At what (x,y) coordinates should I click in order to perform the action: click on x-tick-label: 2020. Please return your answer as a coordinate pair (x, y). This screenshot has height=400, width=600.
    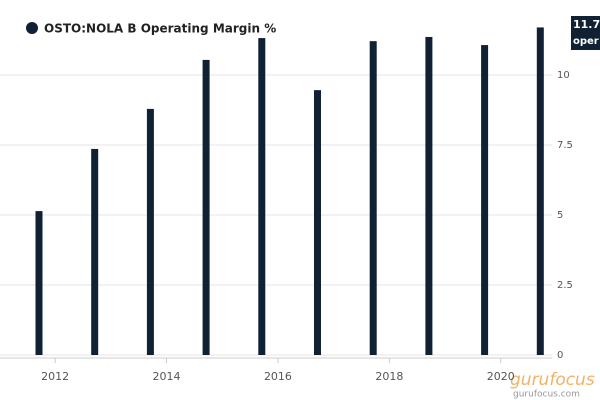
    Looking at the image, I should click on (501, 376).